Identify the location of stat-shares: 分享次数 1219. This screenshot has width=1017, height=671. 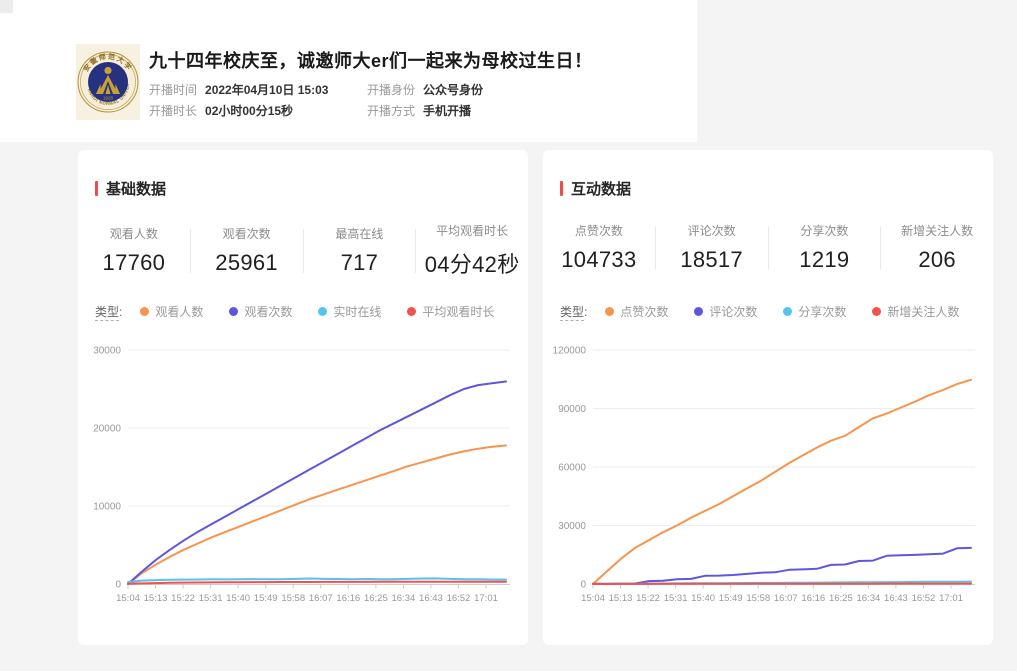
(824, 248).